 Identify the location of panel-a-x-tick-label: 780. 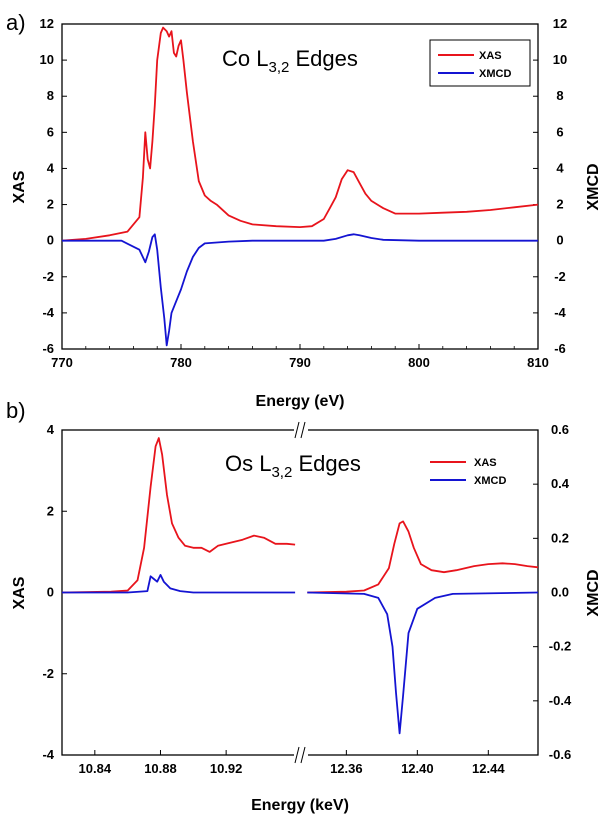
(181, 362).